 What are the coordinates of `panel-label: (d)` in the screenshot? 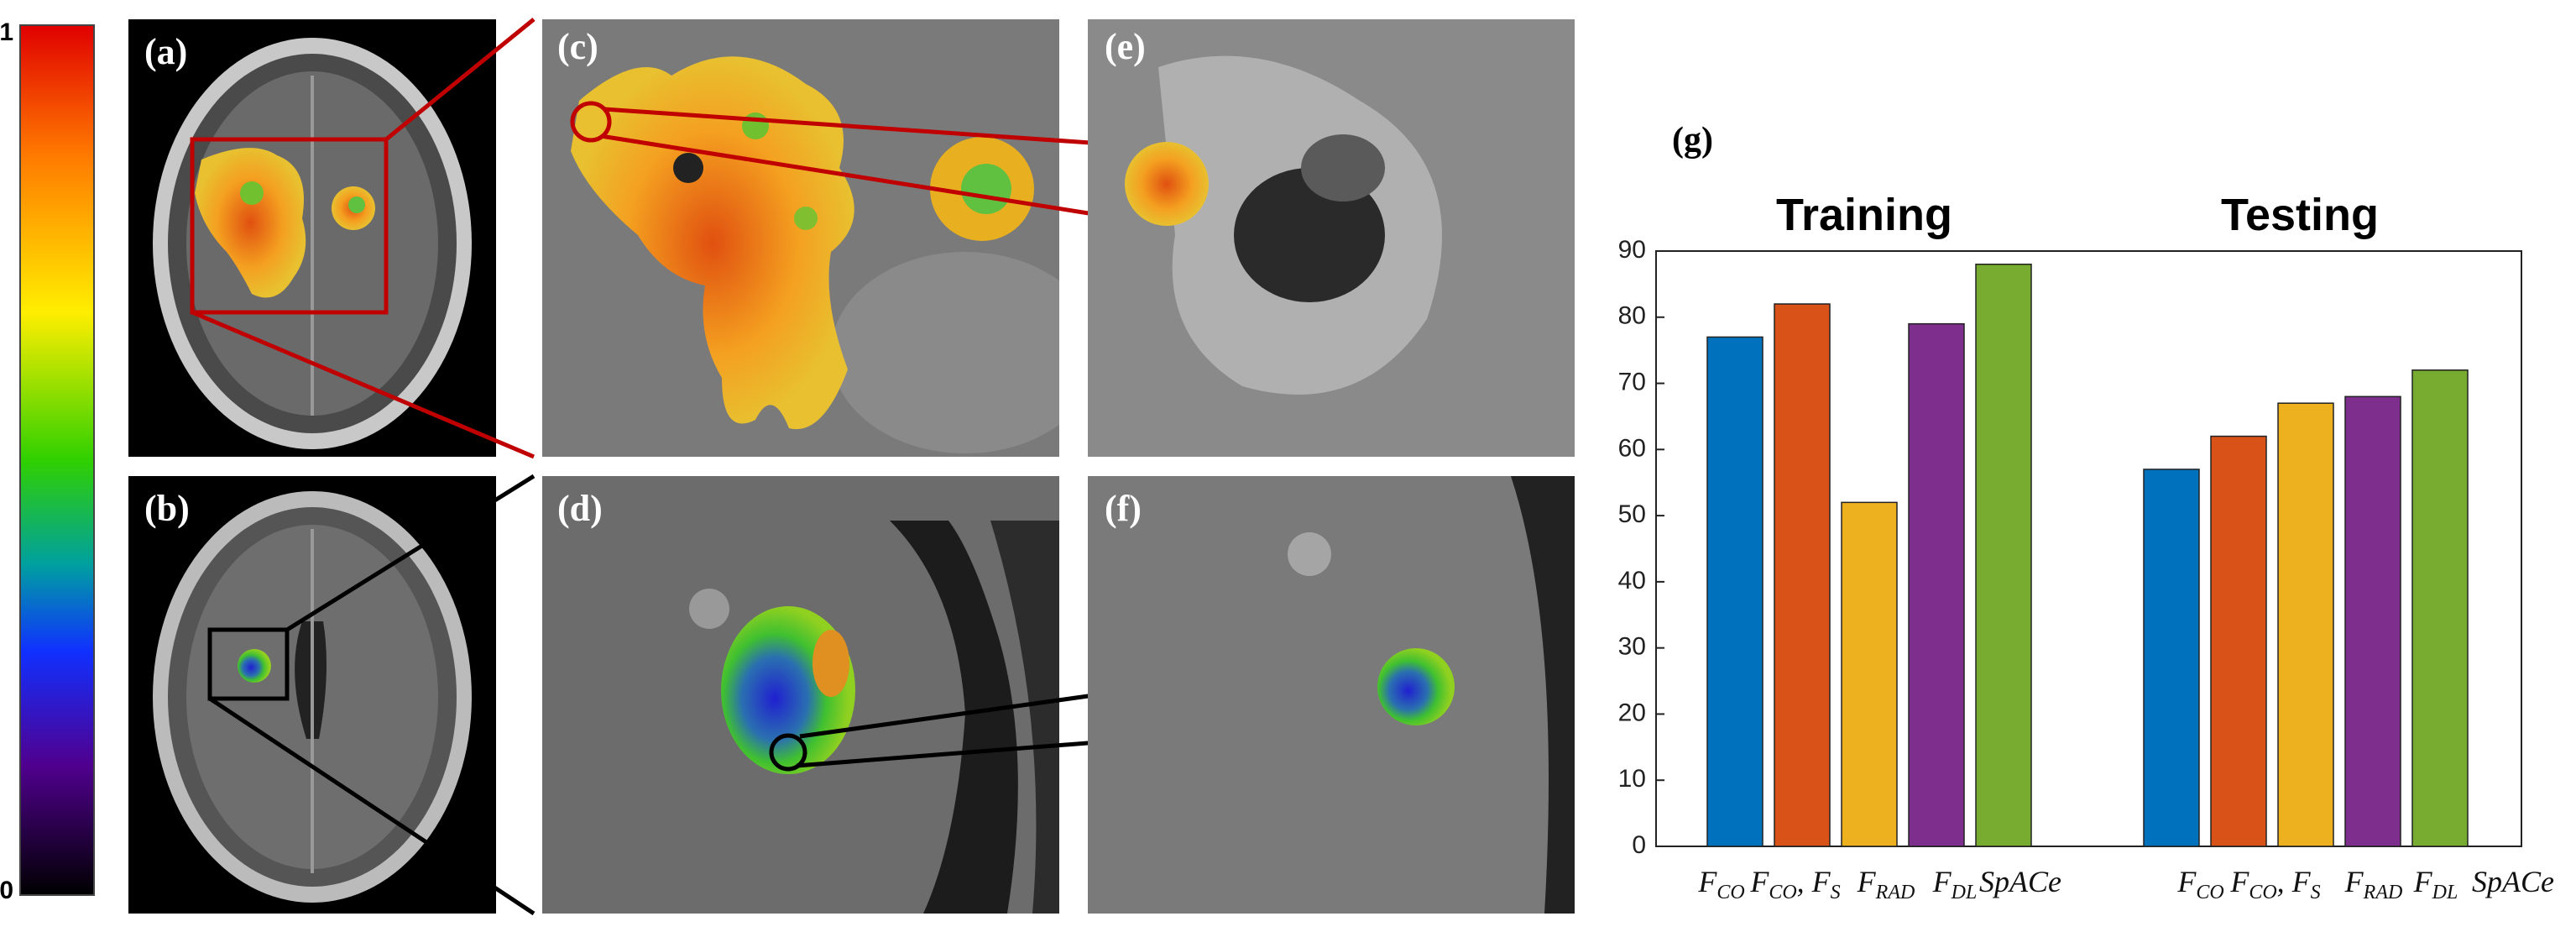 It's located at (580, 508).